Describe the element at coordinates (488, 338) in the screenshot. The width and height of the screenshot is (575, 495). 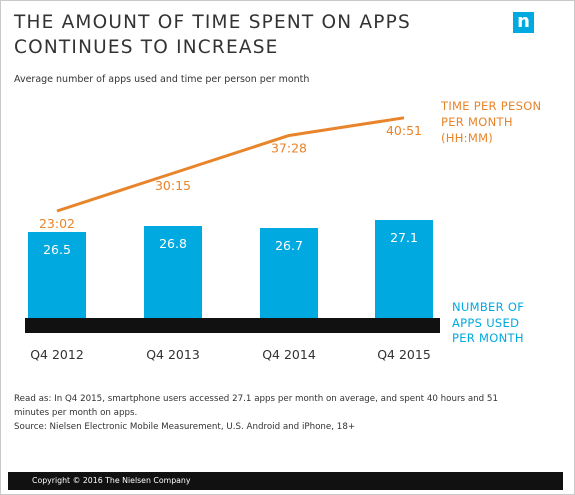
I see `bar-legend-line-3: PER MONTH` at that location.